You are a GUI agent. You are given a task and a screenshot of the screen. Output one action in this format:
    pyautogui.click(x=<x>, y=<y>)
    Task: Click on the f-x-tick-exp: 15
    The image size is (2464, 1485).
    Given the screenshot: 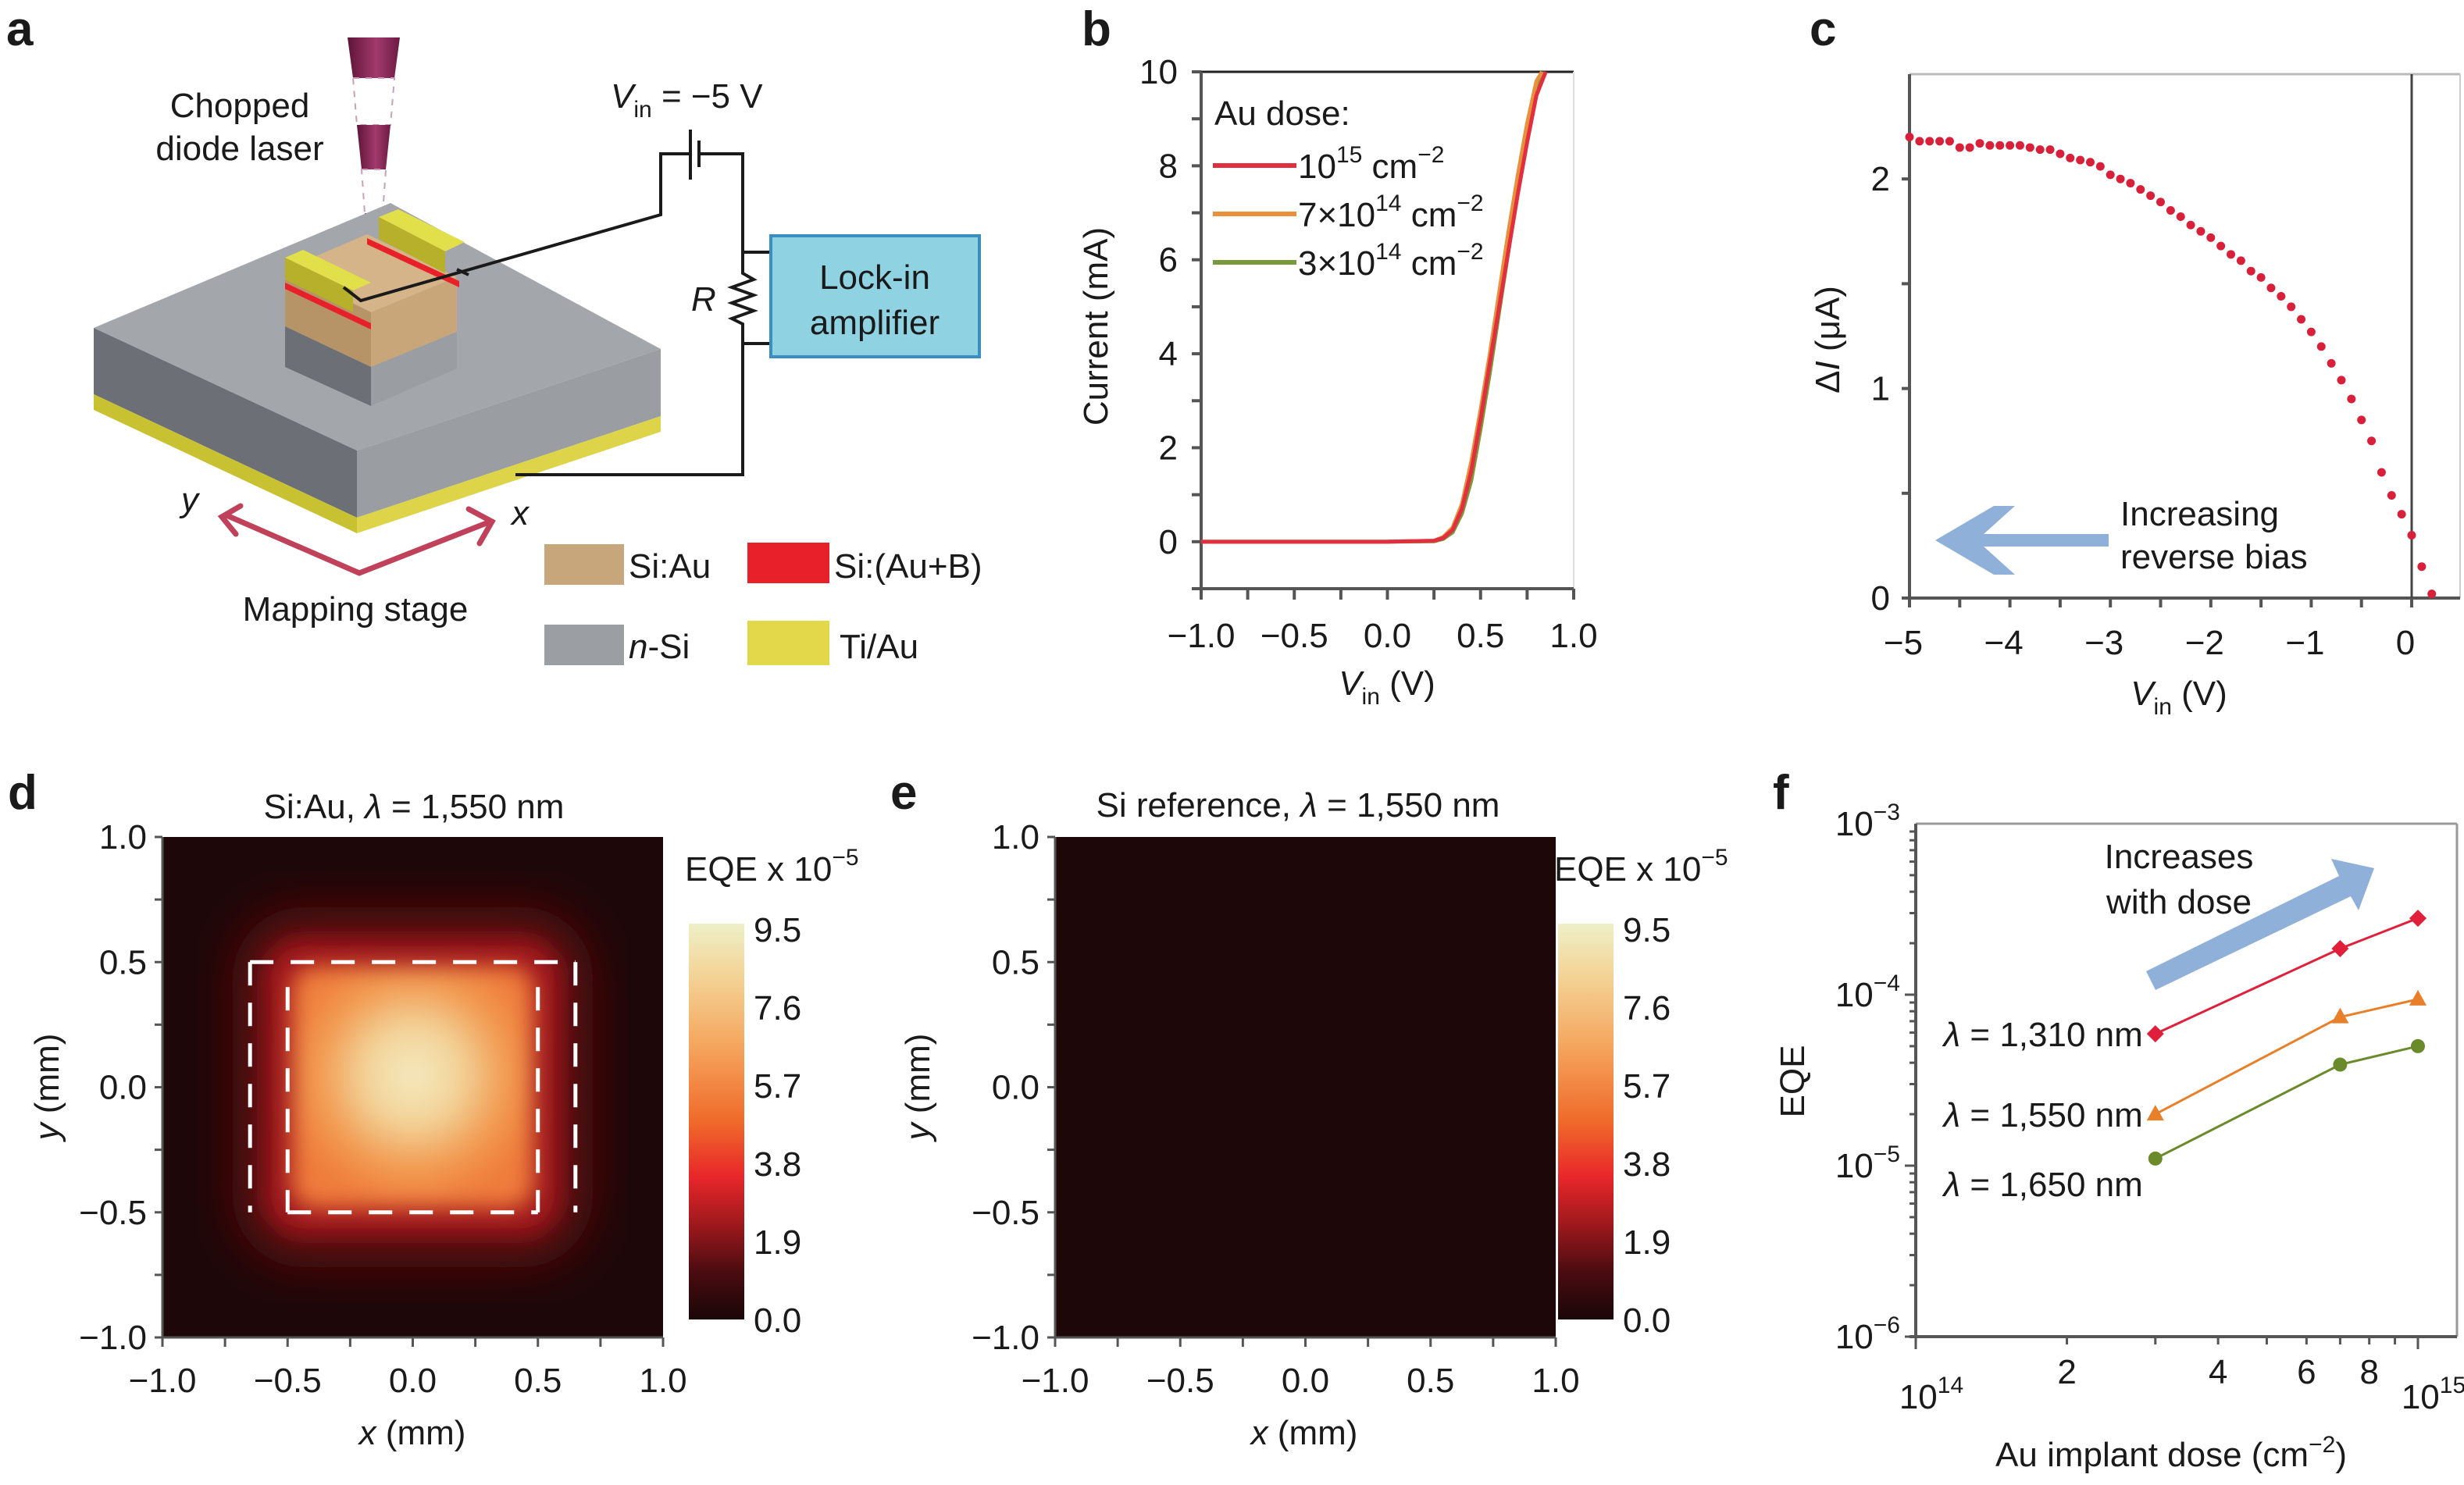 What is the action you would take?
    pyautogui.click(x=2452, y=1385)
    